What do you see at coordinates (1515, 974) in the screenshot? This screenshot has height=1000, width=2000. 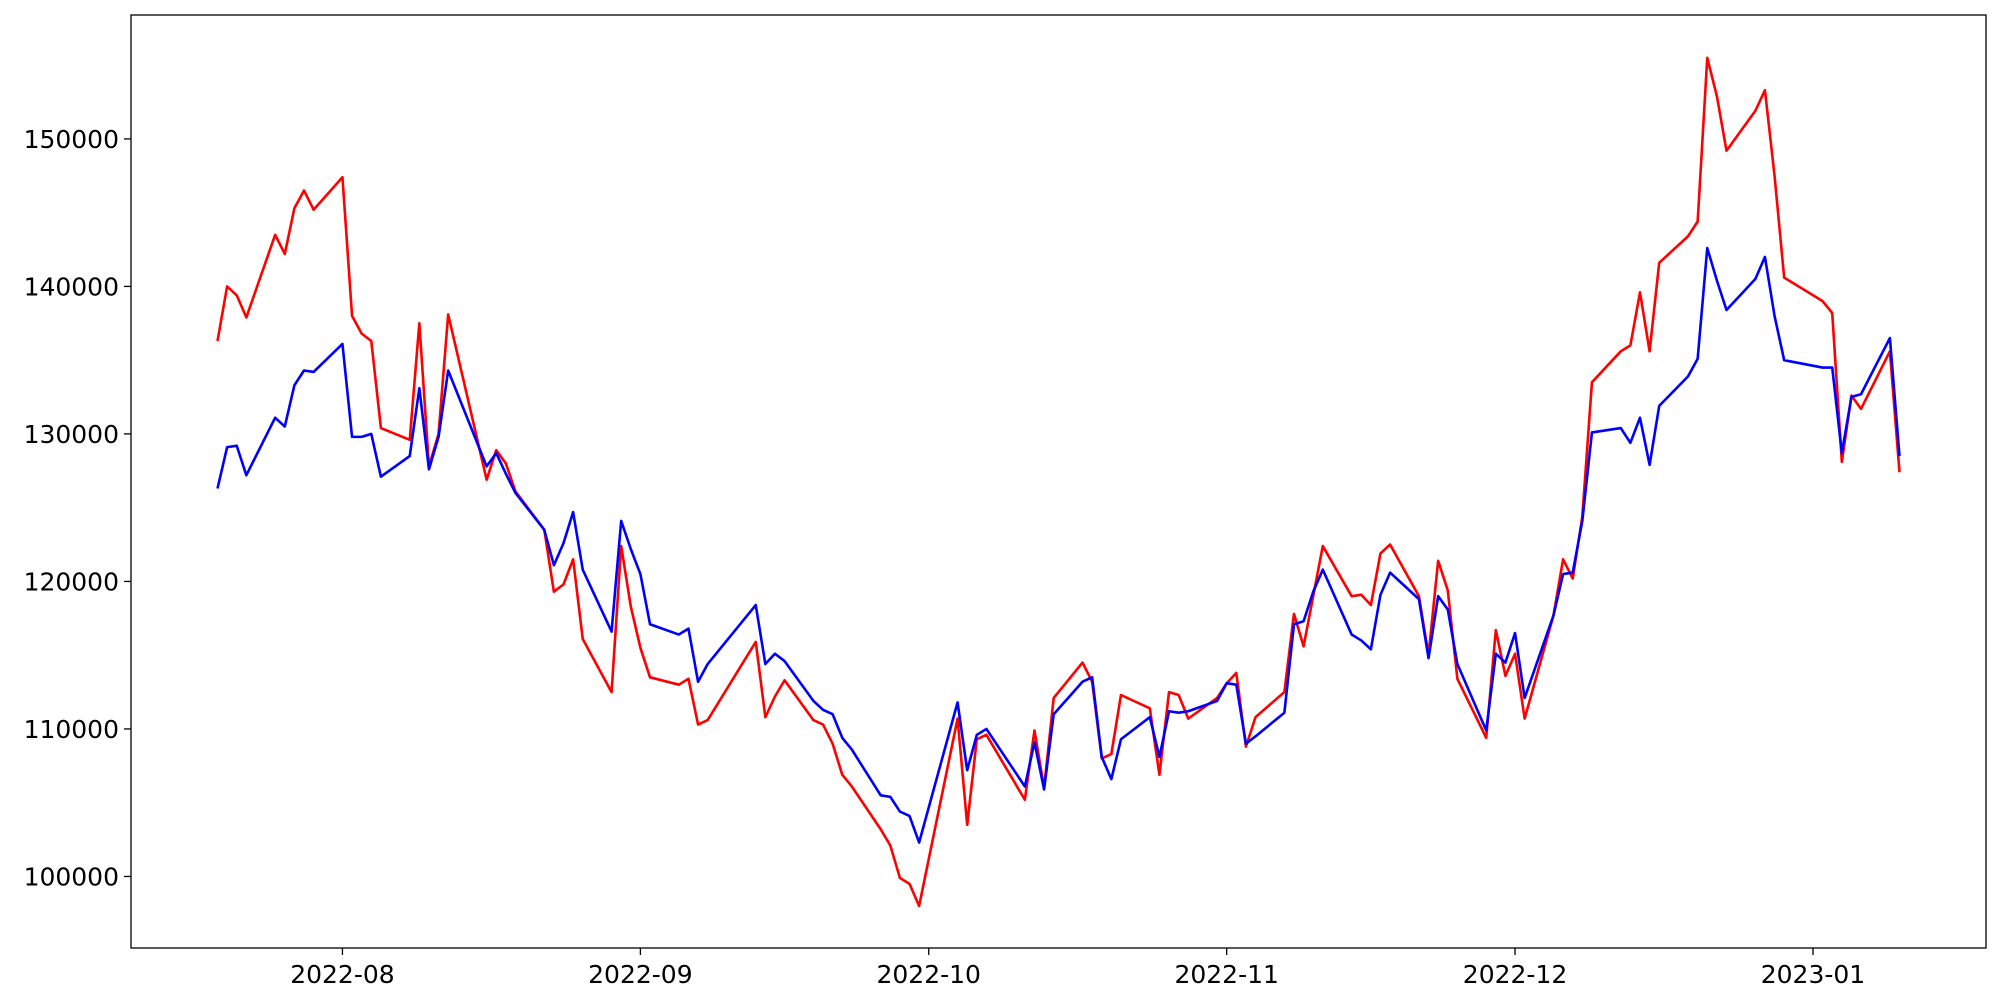 I see `x-tick-label: 2022-12` at bounding box center [1515, 974].